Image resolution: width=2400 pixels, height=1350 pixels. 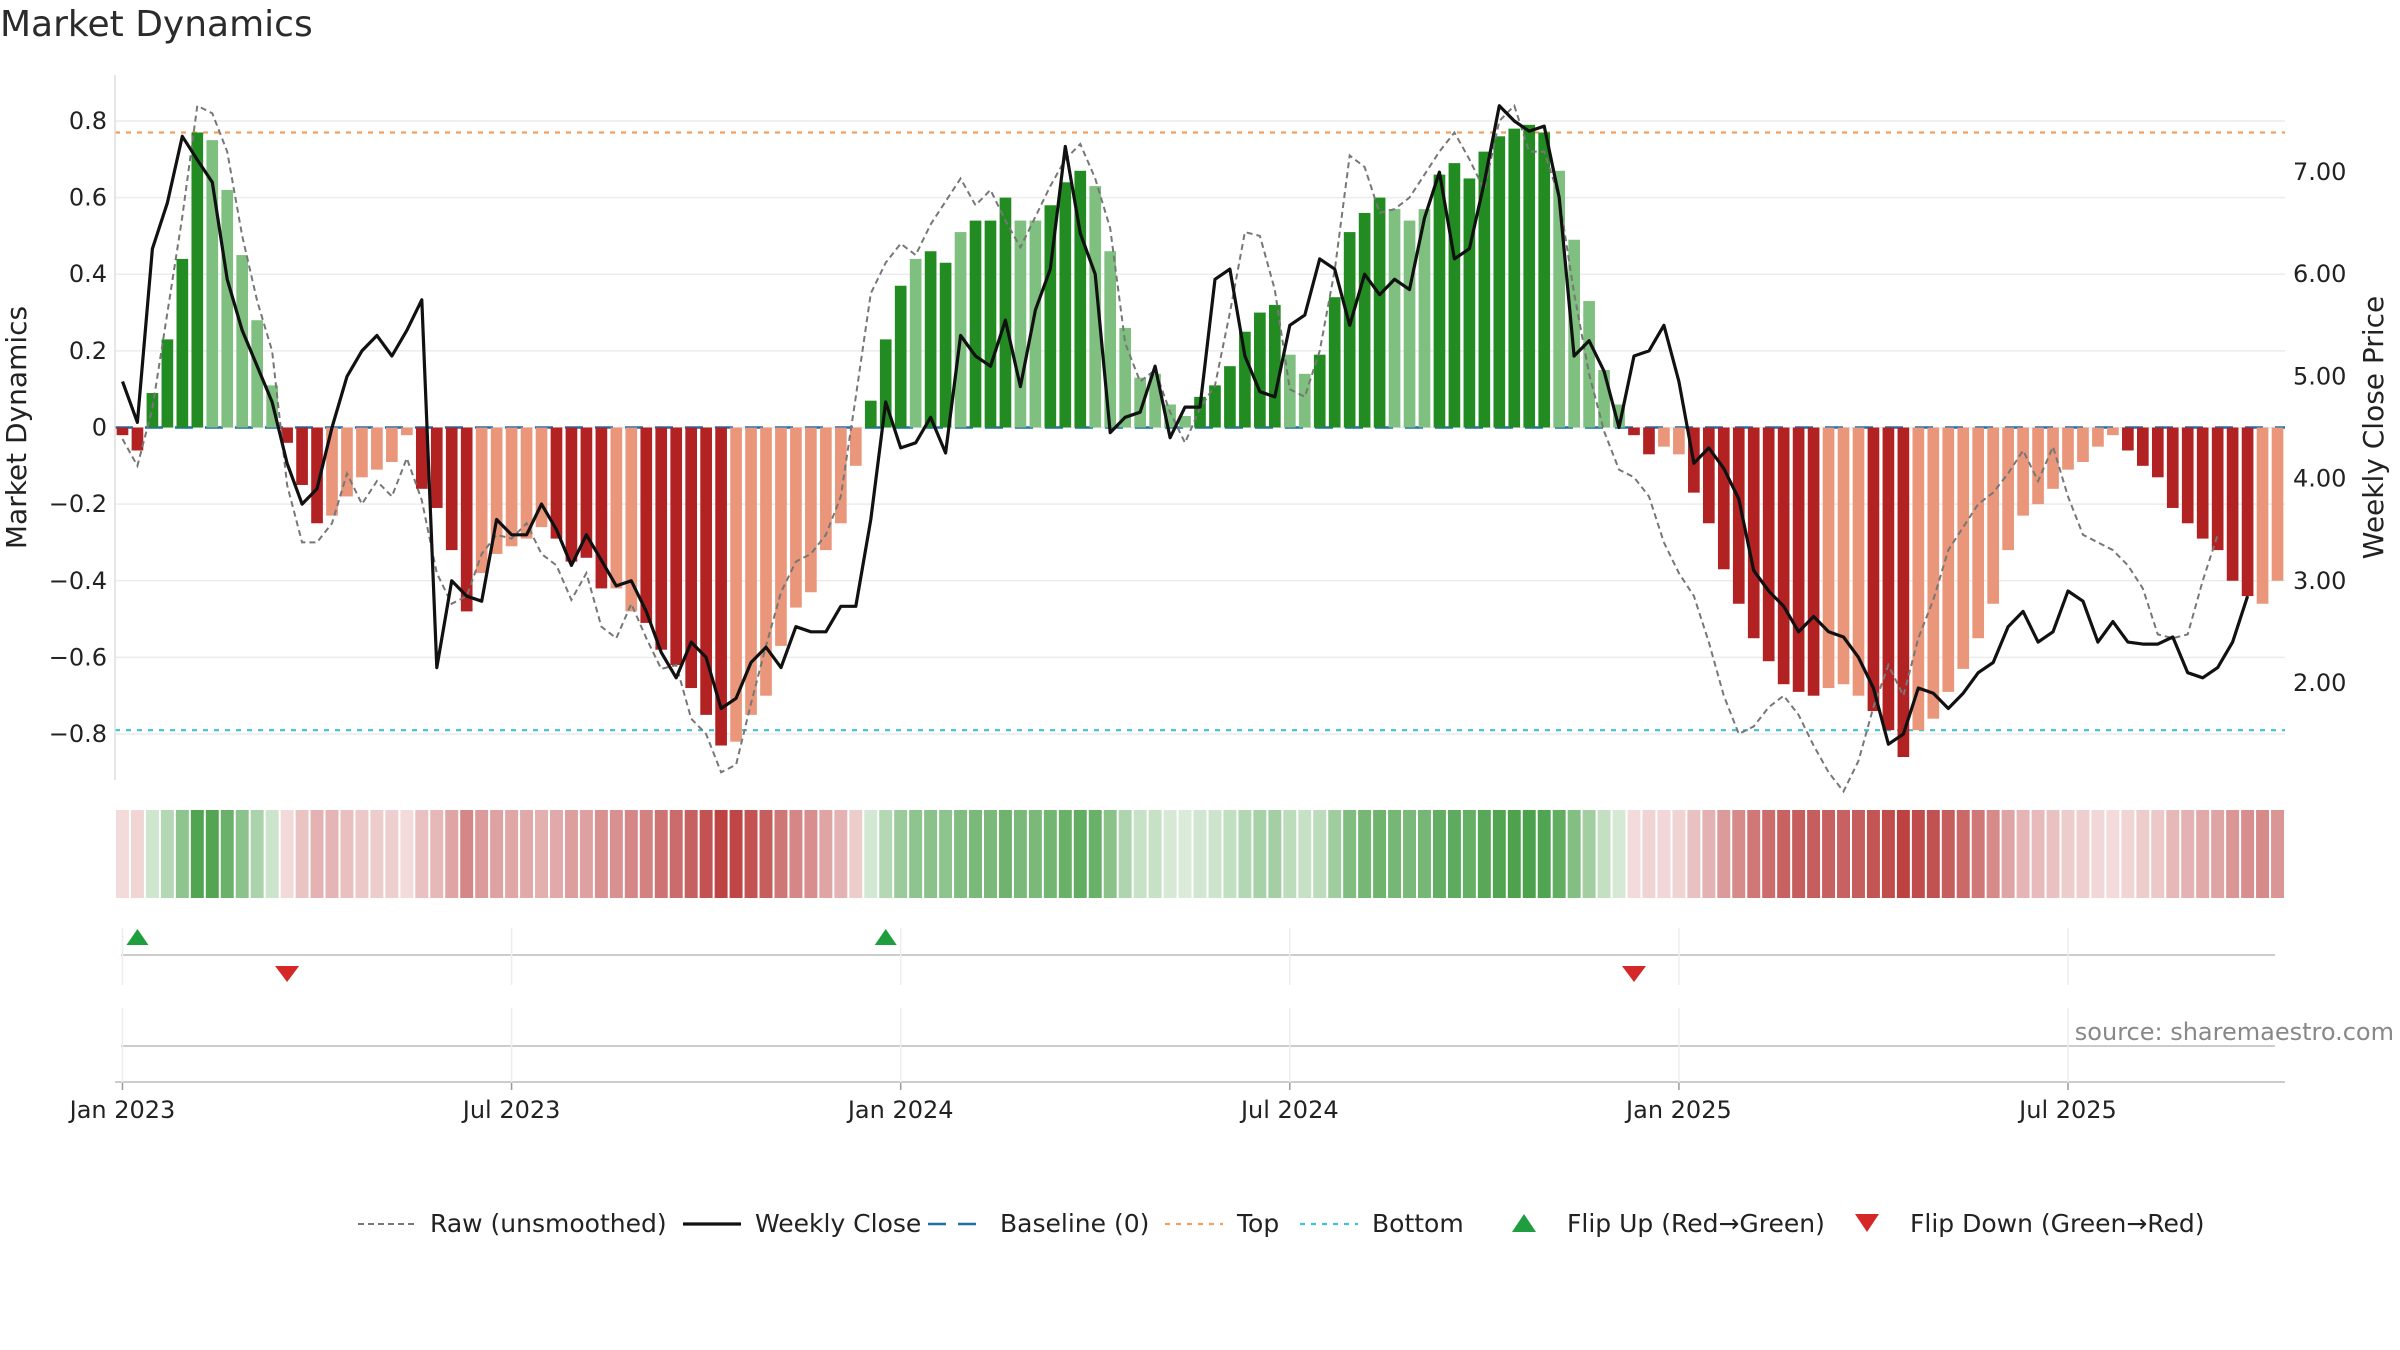 What do you see at coordinates (2234, 1032) in the screenshot?
I see `source-note: source: sharemaestro.com` at bounding box center [2234, 1032].